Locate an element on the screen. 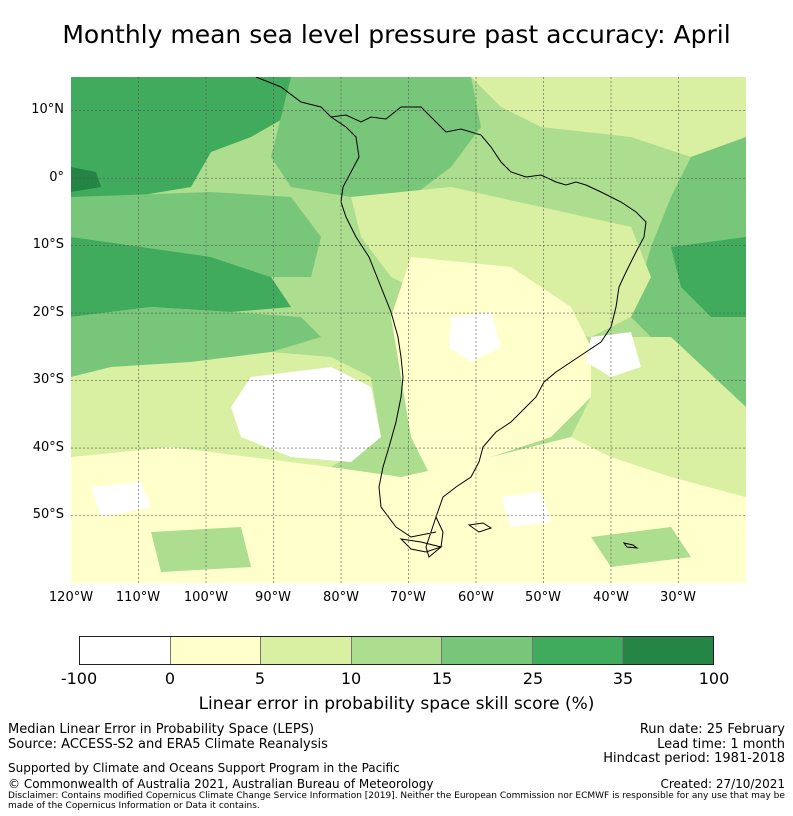 This screenshot has width=793, height=816. lon-label-110w: 110°W is located at coordinates (138, 597).